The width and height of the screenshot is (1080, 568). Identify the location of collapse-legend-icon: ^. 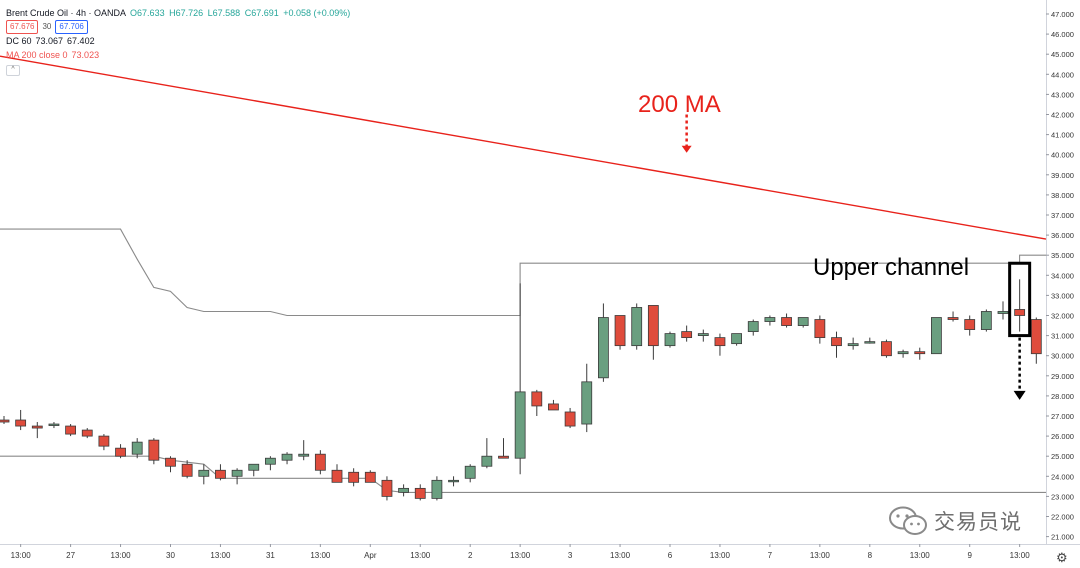
(13, 70).